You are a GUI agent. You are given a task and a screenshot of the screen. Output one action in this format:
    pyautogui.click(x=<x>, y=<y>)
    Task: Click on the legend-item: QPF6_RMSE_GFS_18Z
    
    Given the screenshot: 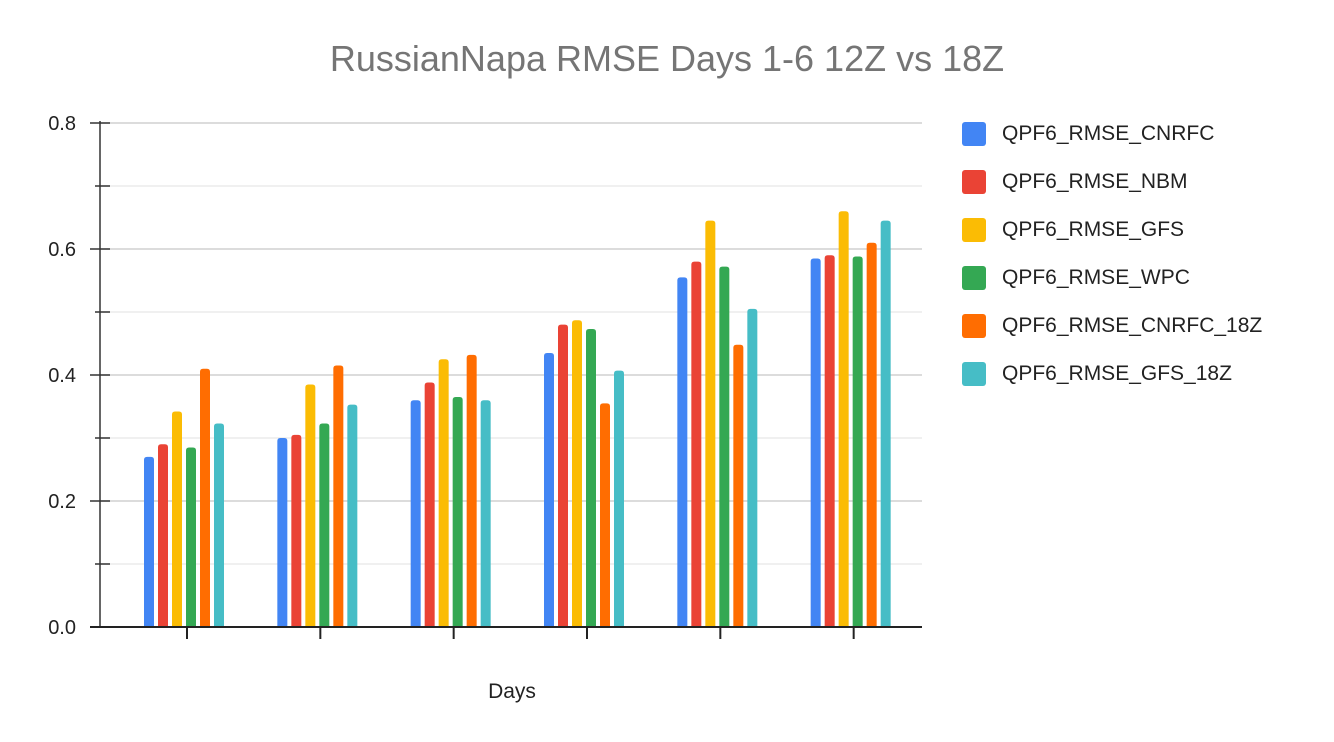 What is the action you would take?
    pyautogui.click(x=1112, y=374)
    